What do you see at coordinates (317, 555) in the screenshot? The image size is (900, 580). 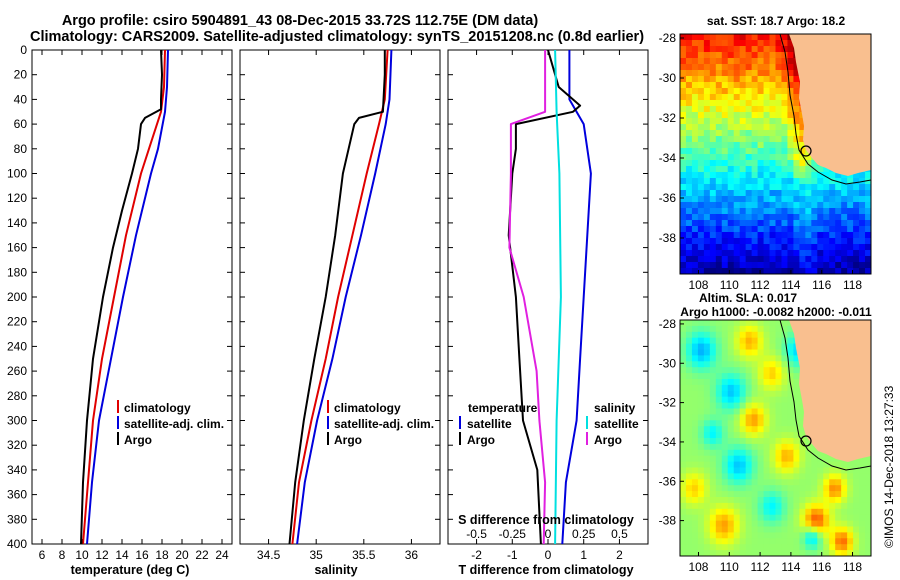 I see `x-tick-label: 35` at bounding box center [317, 555].